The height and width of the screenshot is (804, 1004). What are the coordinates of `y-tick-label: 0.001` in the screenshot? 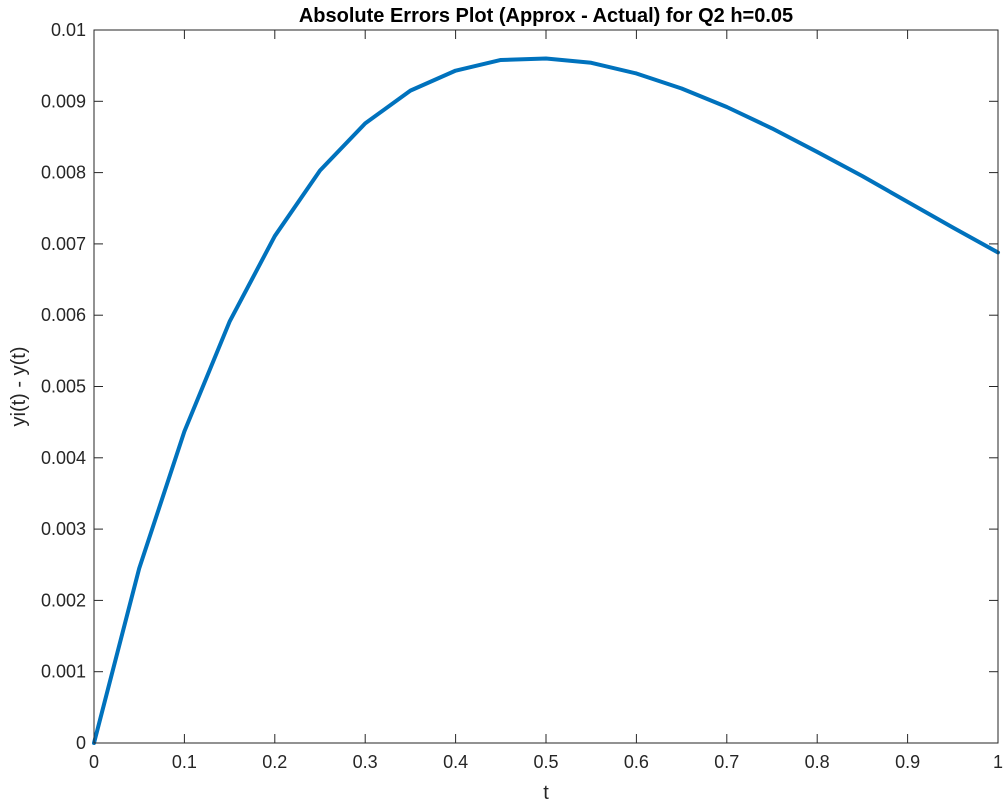 It's located at (63, 672).